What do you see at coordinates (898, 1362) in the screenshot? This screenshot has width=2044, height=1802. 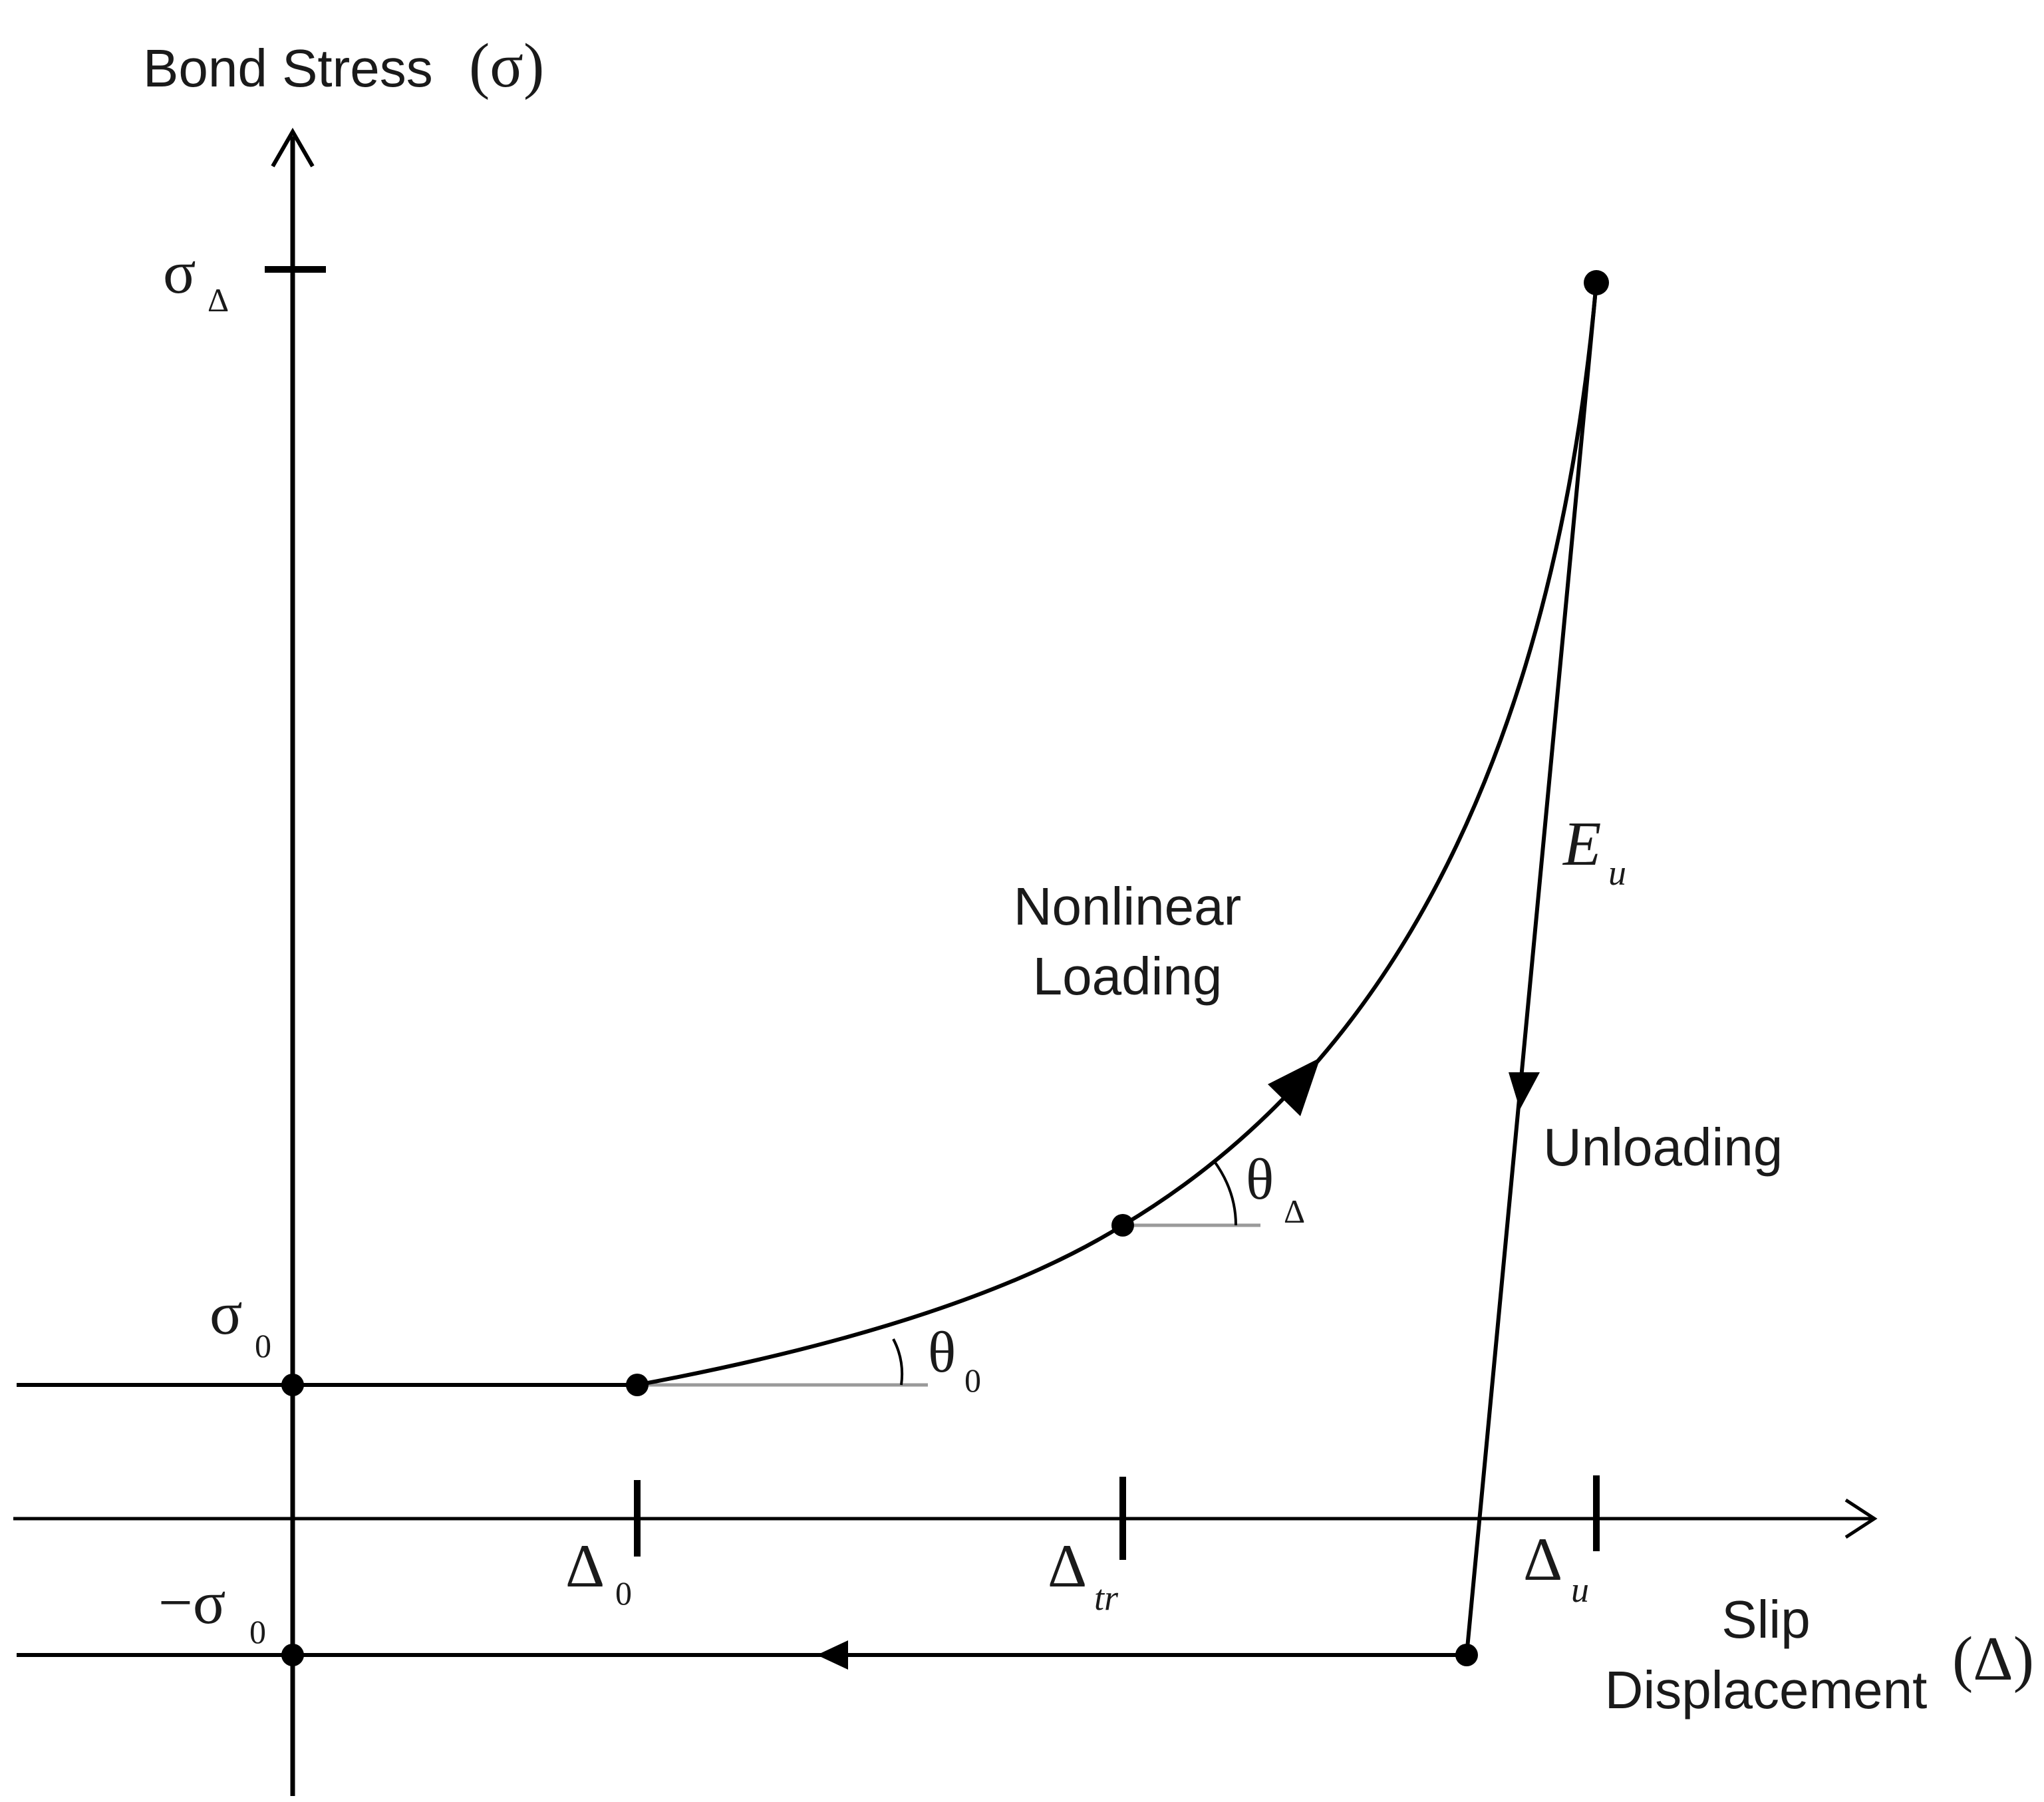 I see `theta-0-arc` at bounding box center [898, 1362].